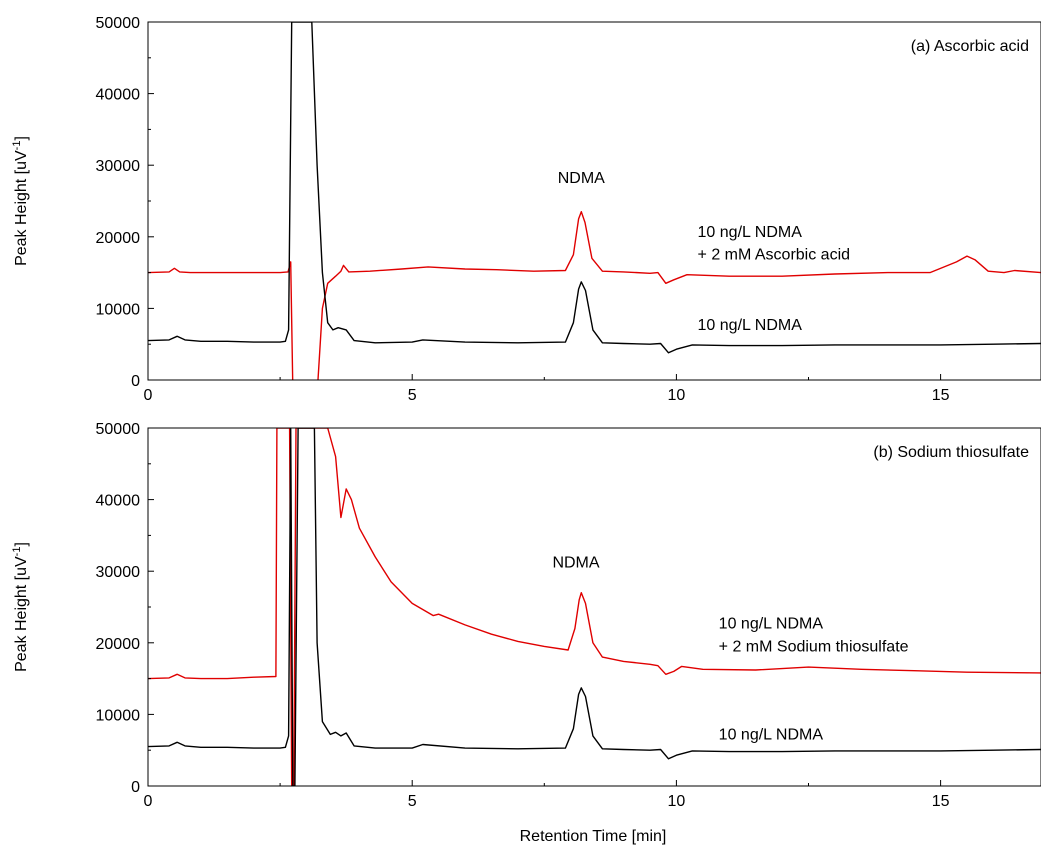  Describe the element at coordinates (970, 46) in the screenshot. I see `panel-label: (a) Ascorbic acid` at that location.